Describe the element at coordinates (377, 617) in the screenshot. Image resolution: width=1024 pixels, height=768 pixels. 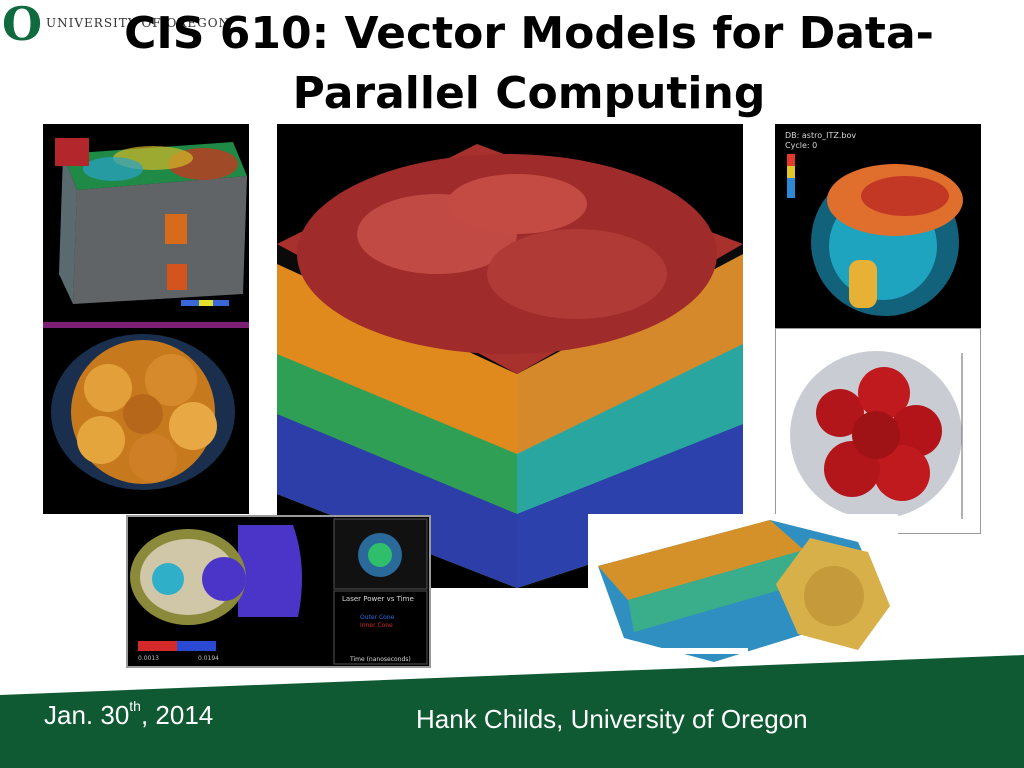
I see `svg-text: Outer Cone` at that location.